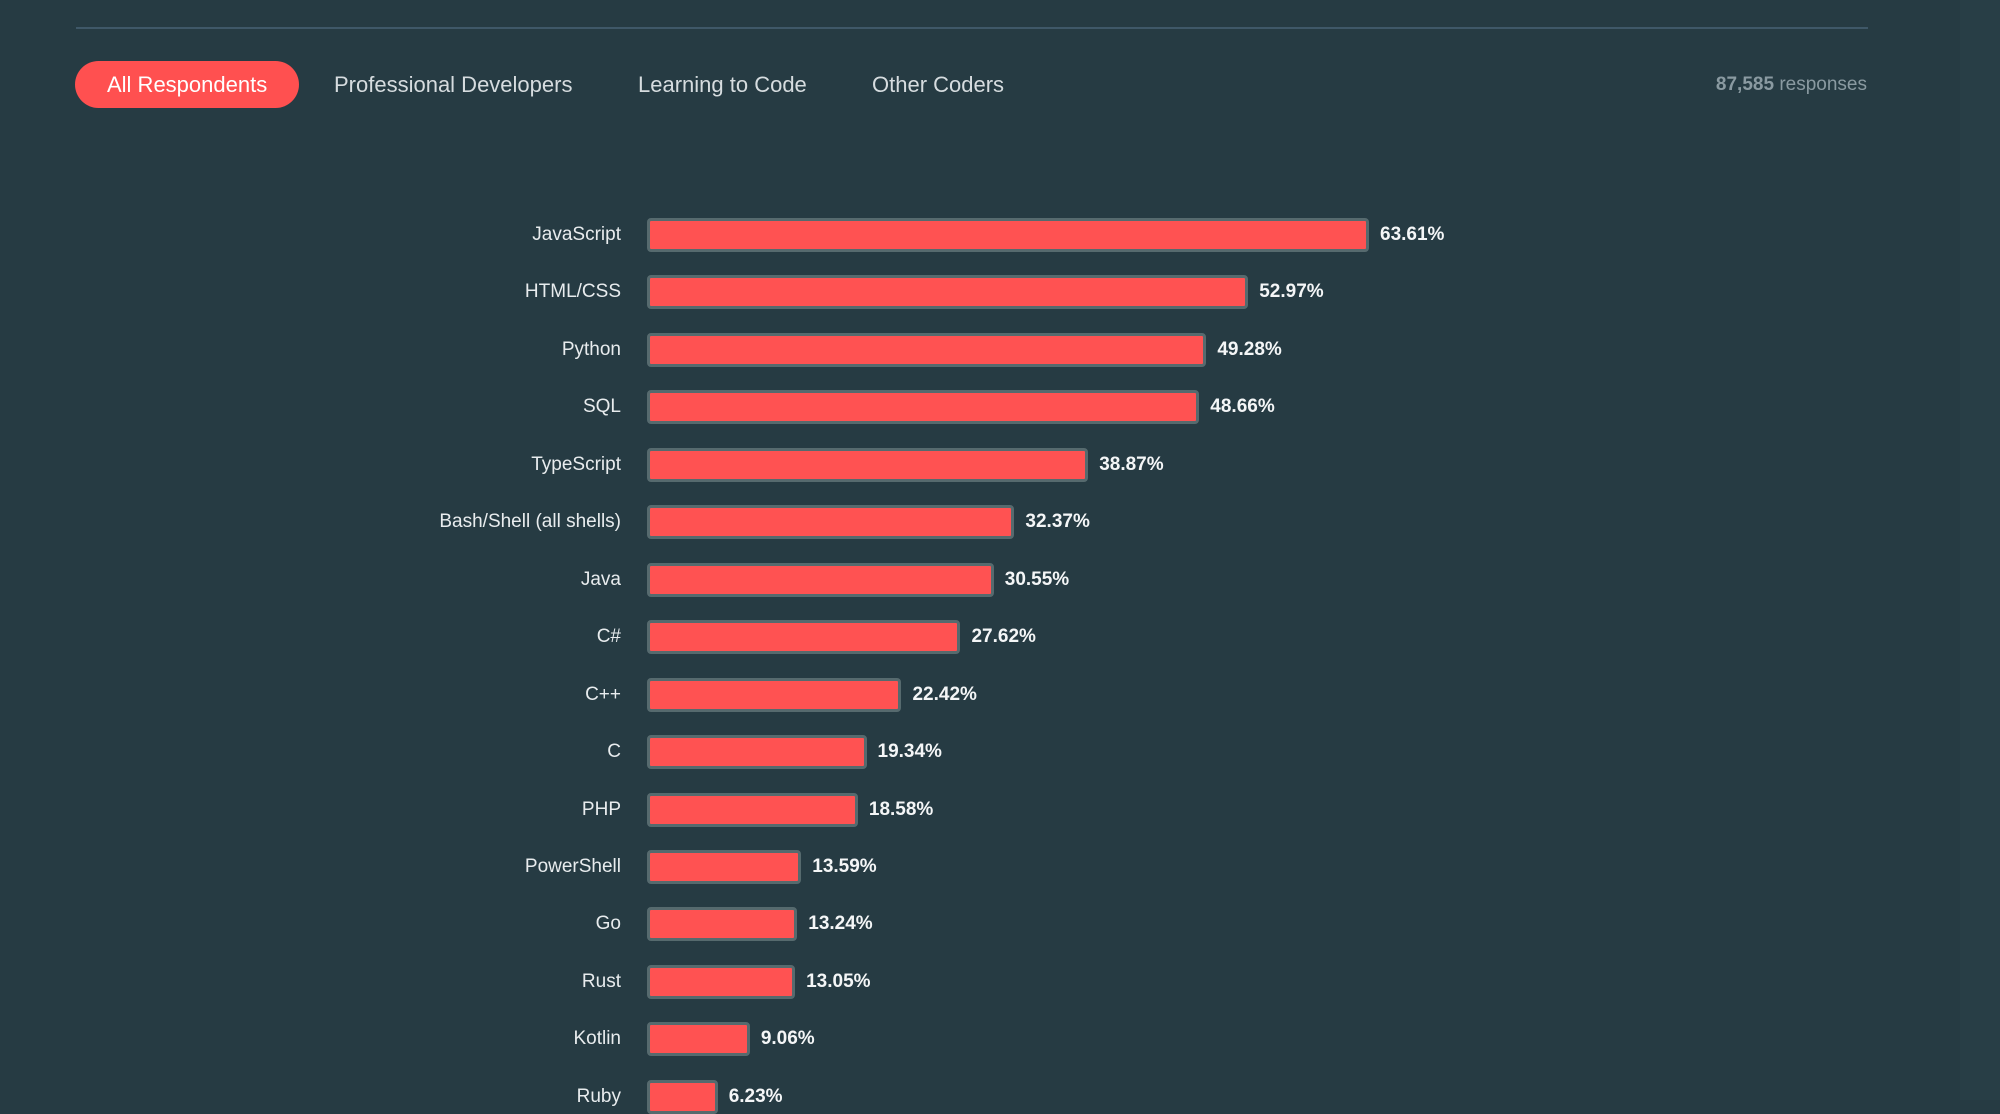  What do you see at coordinates (755, 1096) in the screenshot?
I see `value-label: 6.23%` at bounding box center [755, 1096].